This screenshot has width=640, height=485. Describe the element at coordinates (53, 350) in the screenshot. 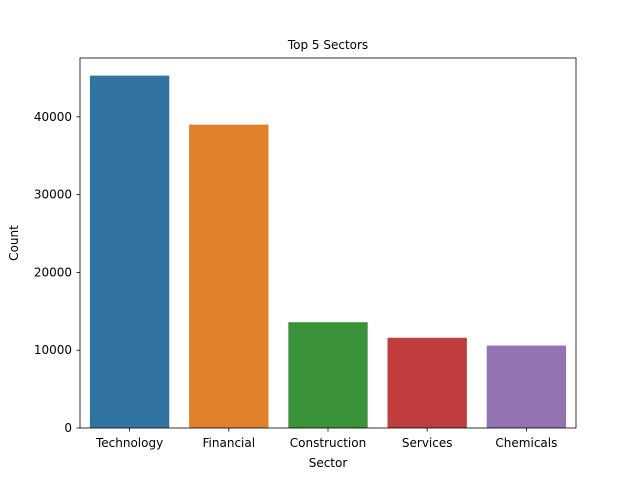

I see `y-tick-label: 10000` at that location.